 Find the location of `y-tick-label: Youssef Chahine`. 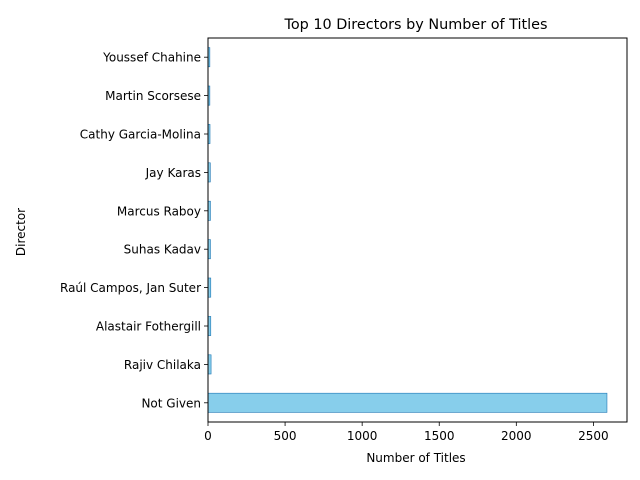

y-tick-label: Youssef Chahine is located at coordinates (151, 58).